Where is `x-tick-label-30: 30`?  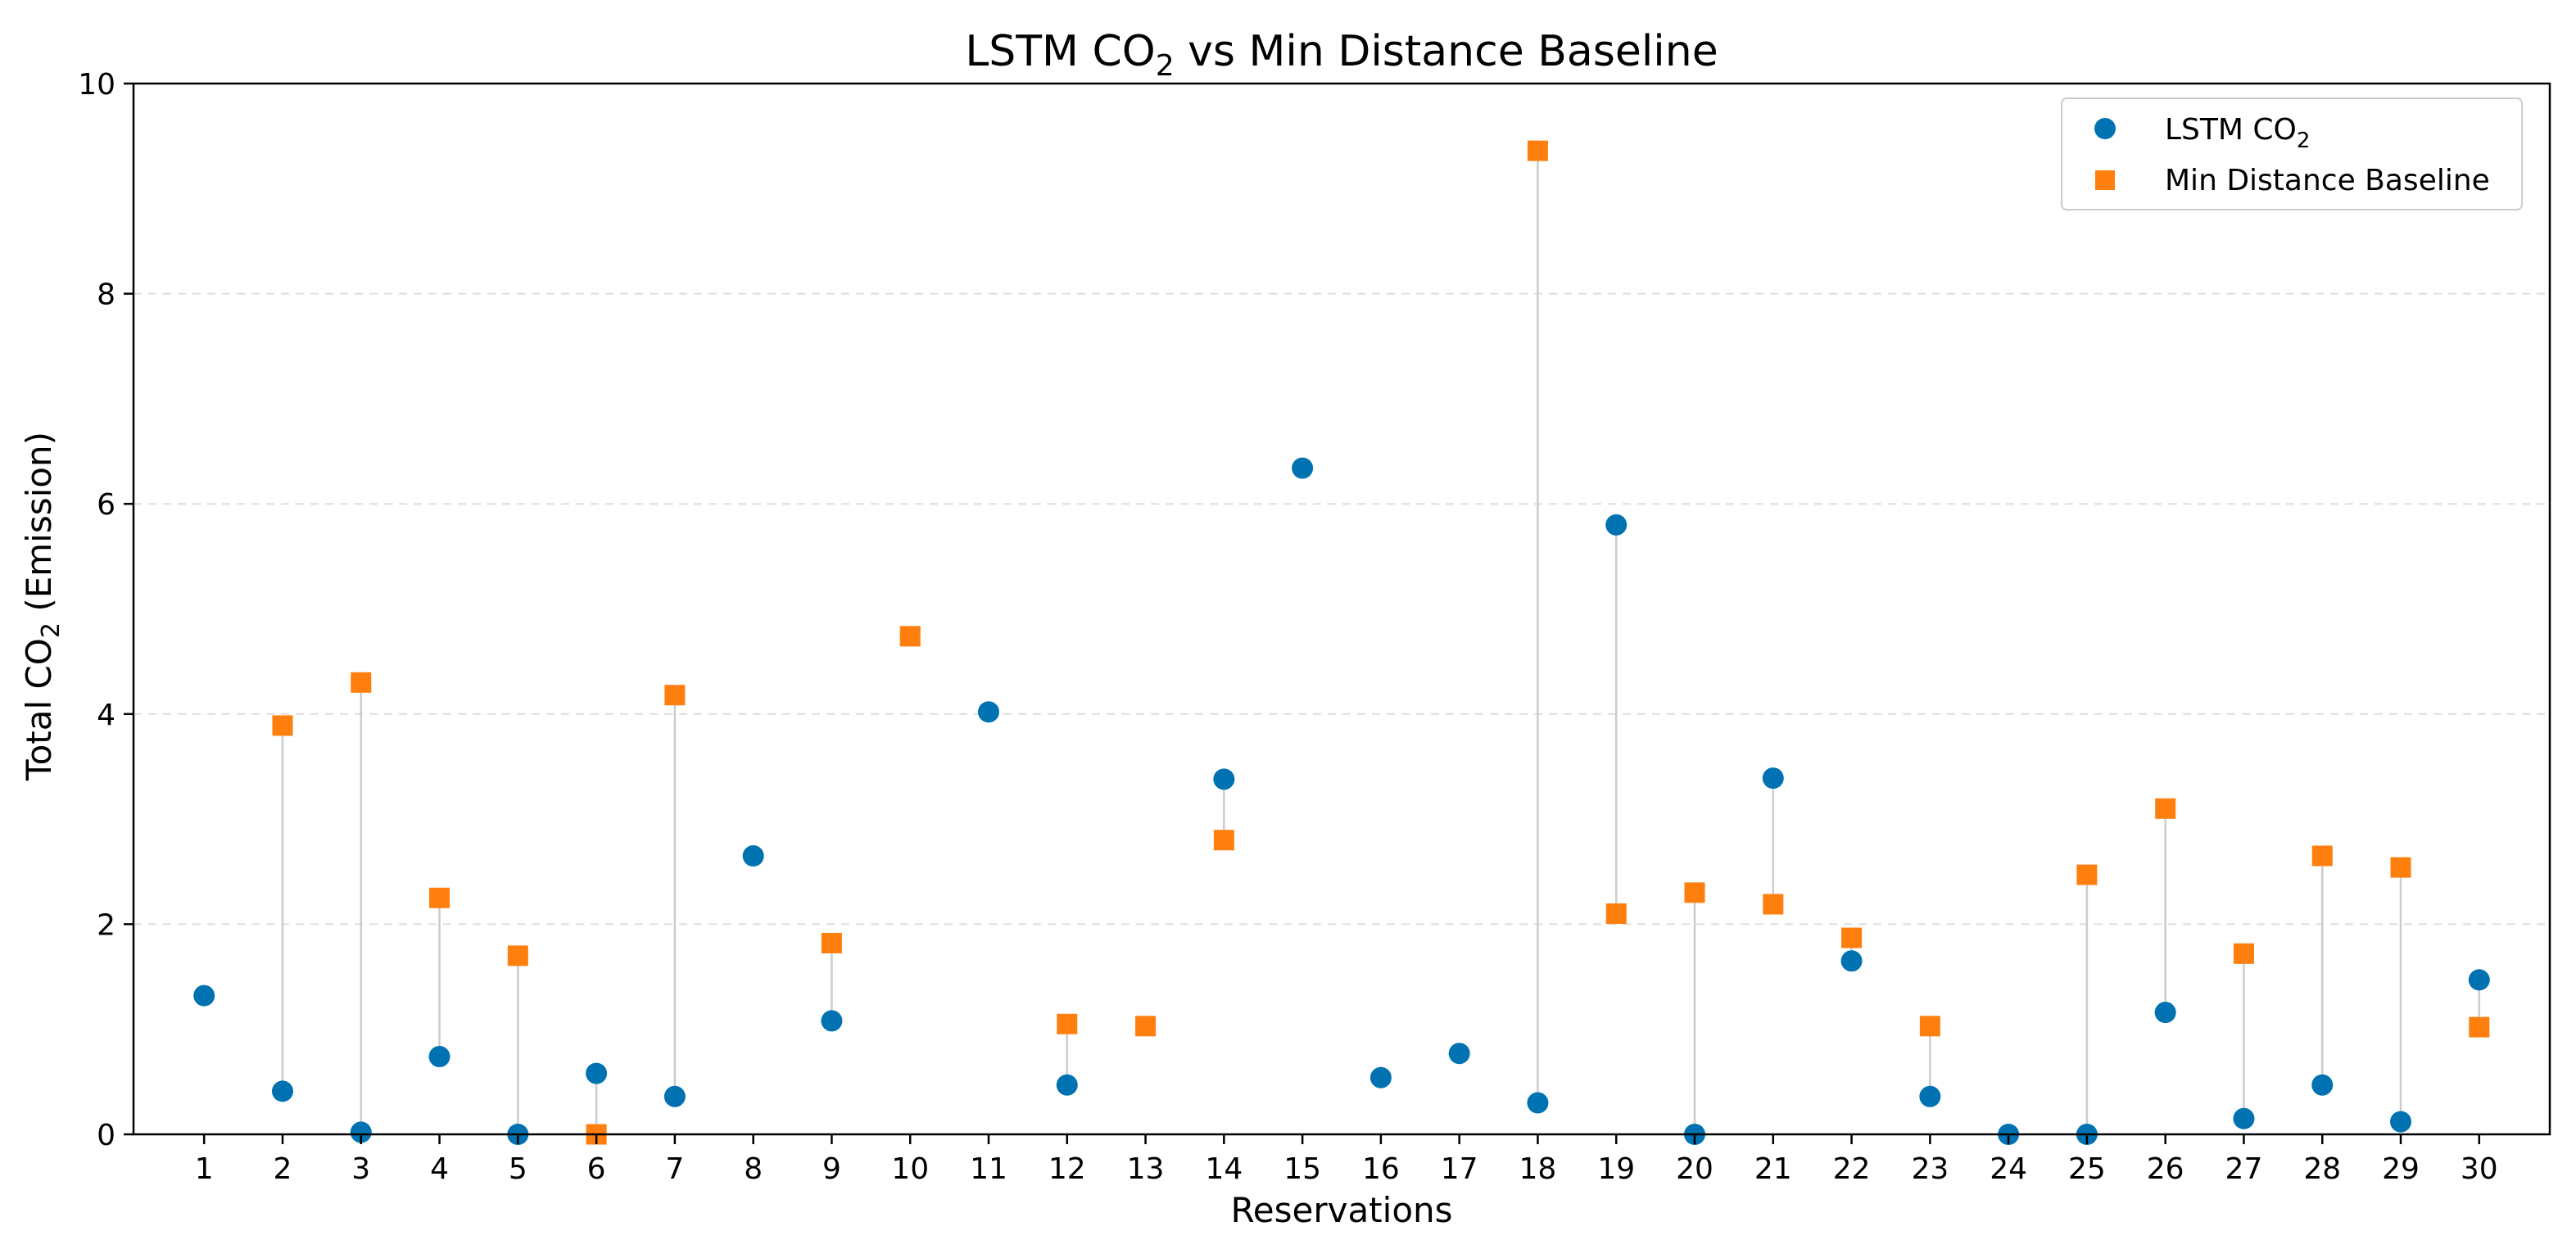 x-tick-label-30: 30 is located at coordinates (2479, 1169).